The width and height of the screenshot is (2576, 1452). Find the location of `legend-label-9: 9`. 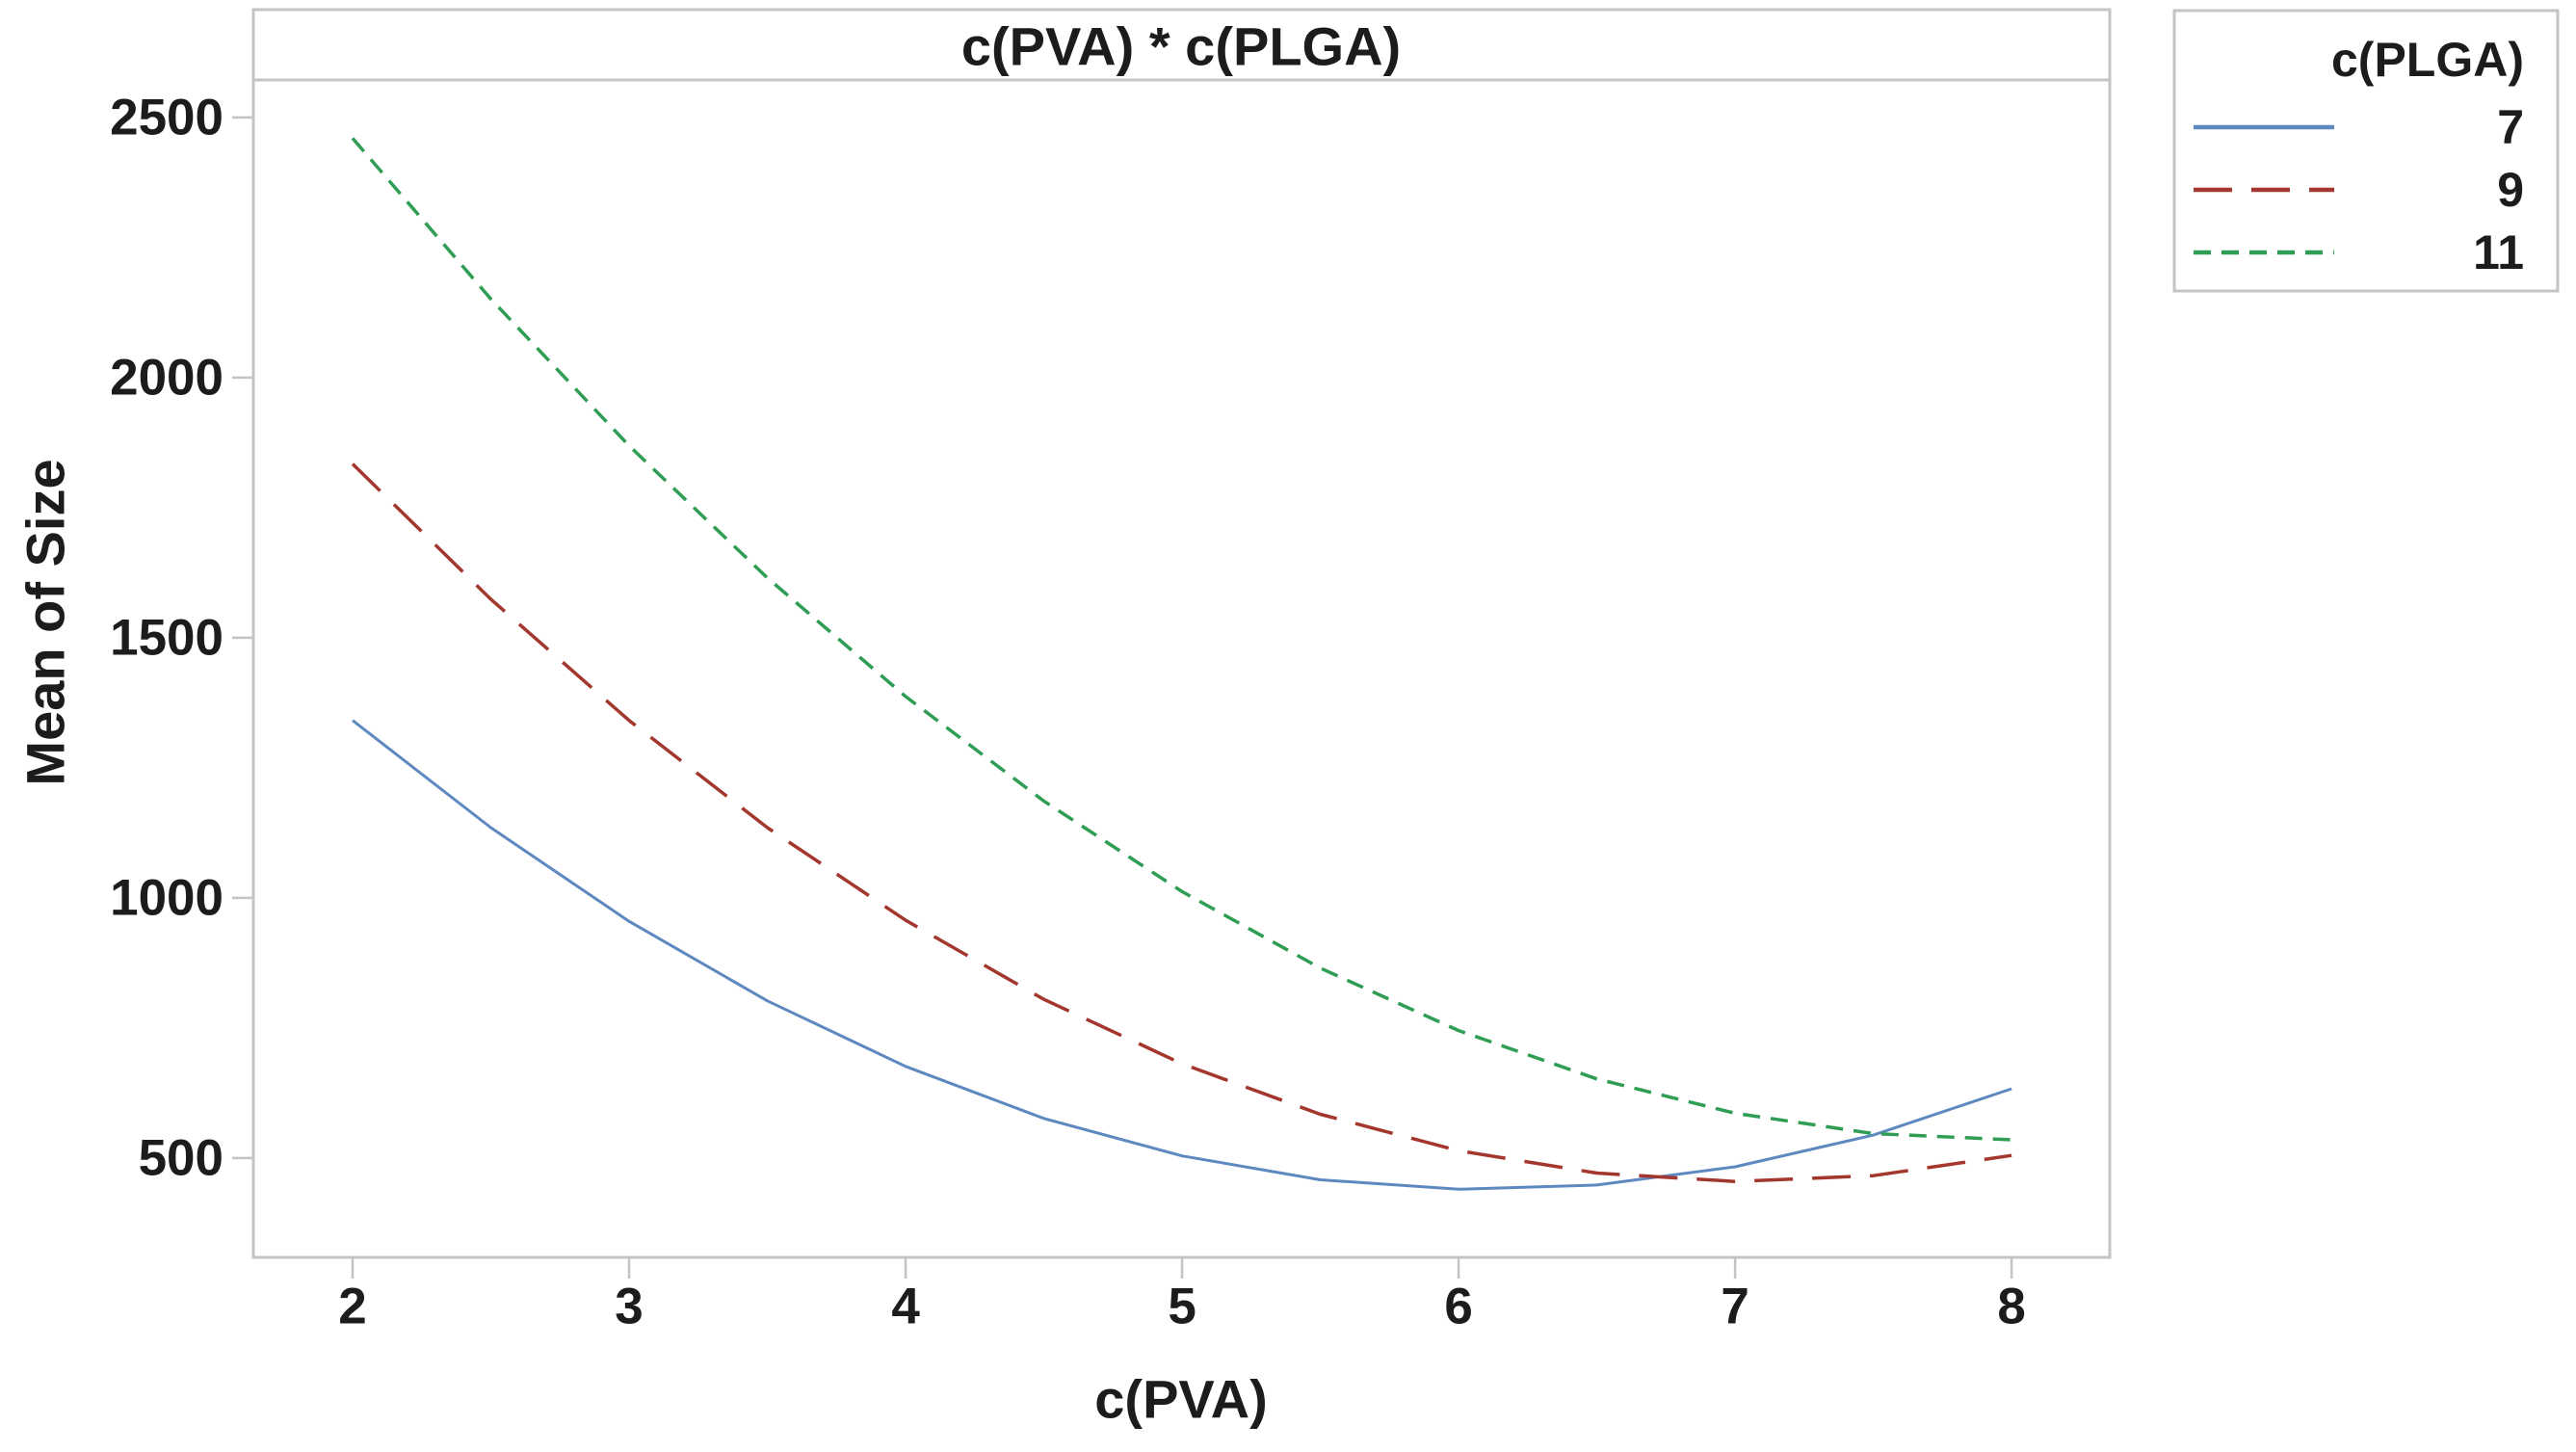

legend-label-9: 9 is located at coordinates (2510, 190).